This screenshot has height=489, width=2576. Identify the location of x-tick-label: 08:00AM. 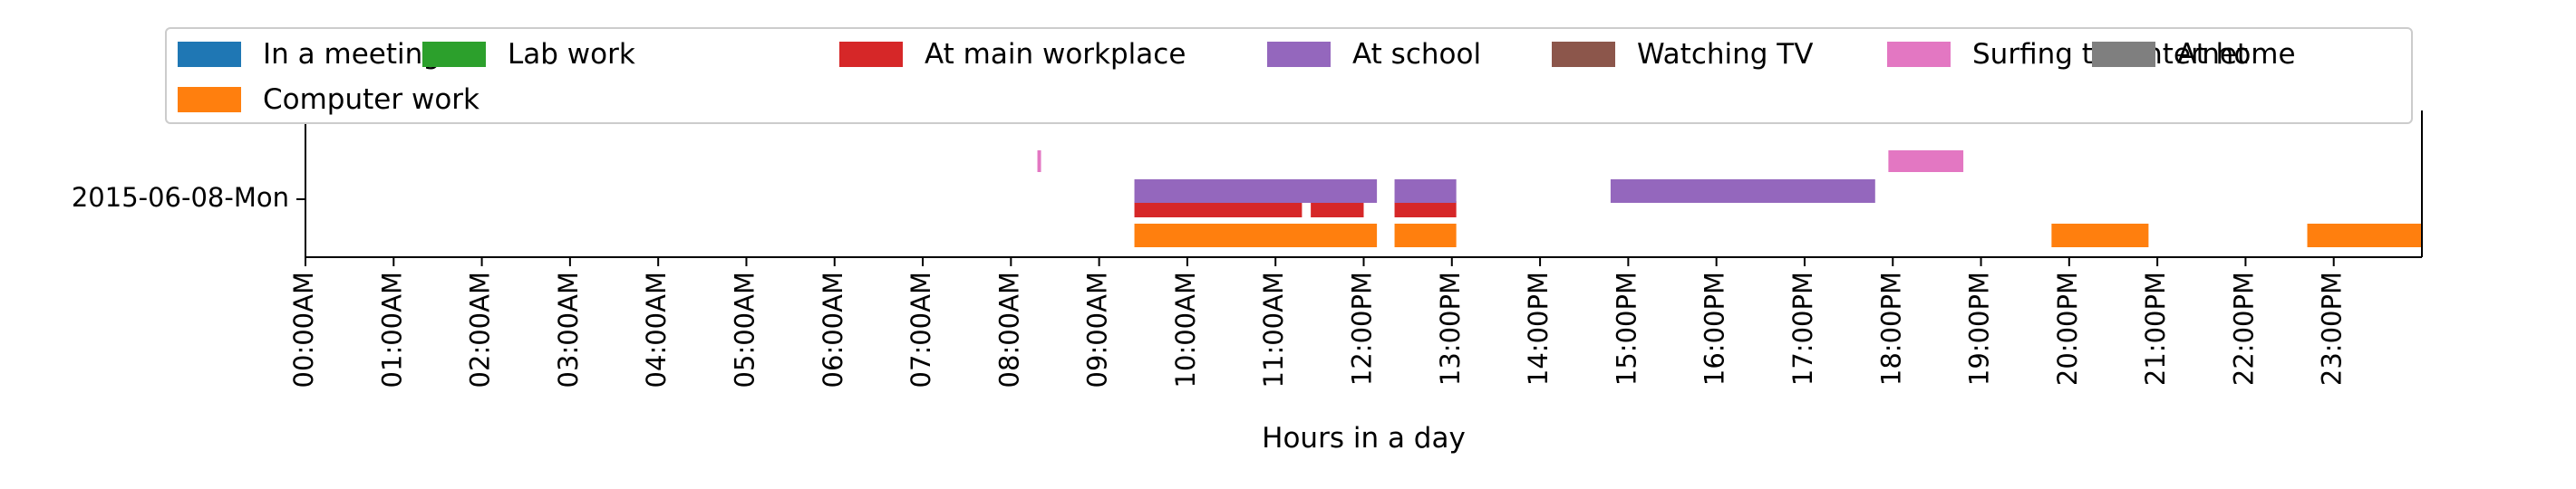
(1008, 330).